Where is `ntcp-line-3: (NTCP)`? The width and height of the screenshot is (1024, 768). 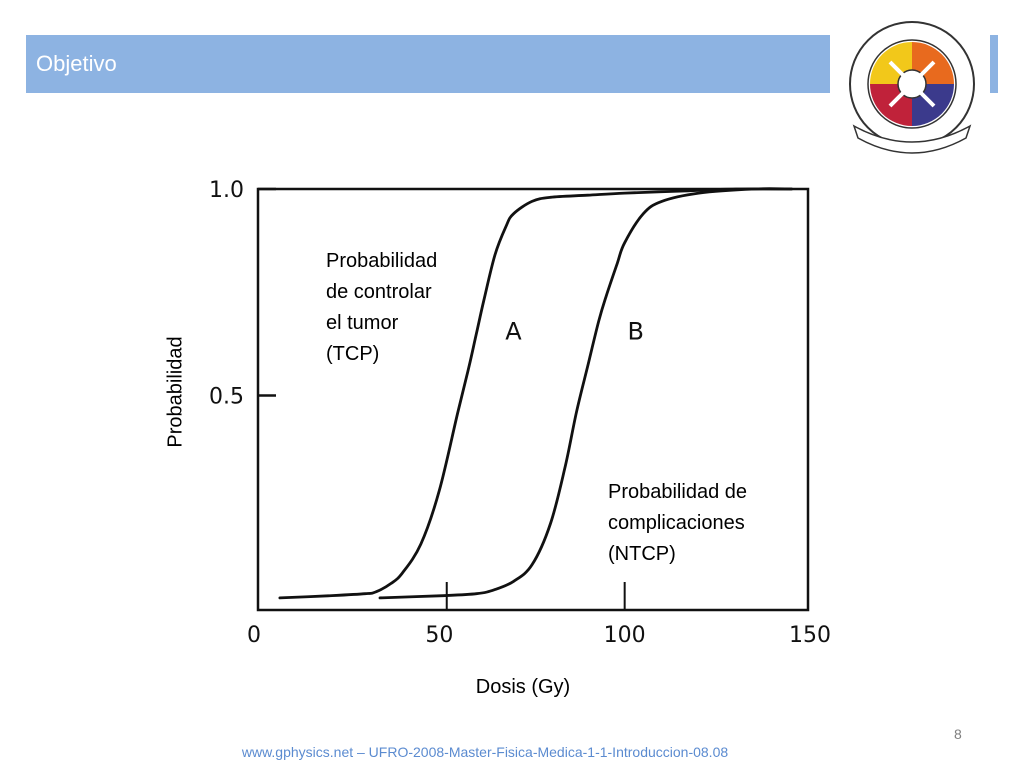 ntcp-line-3: (NTCP) is located at coordinates (642, 554).